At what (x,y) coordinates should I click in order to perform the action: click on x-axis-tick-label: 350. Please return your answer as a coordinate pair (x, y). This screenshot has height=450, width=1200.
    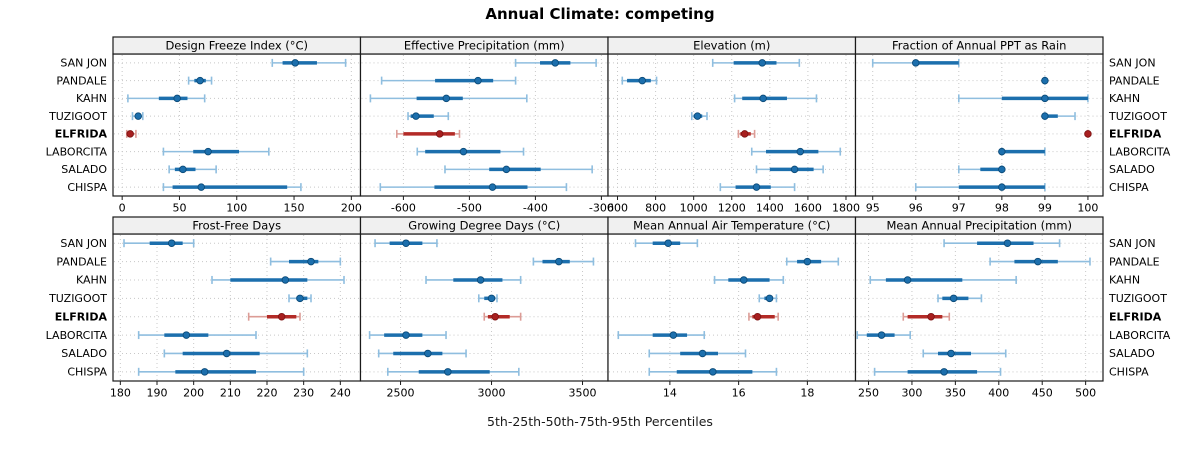
    Looking at the image, I should click on (955, 393).